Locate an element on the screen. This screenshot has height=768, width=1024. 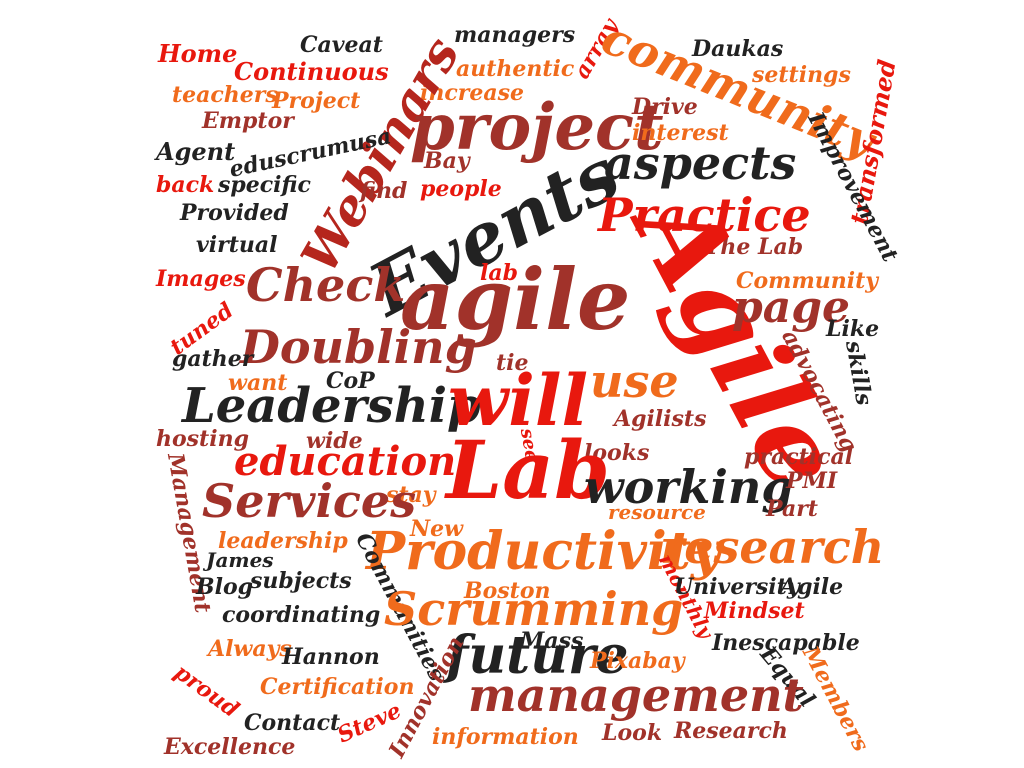
word-images: Images is located at coordinates (201, 279).